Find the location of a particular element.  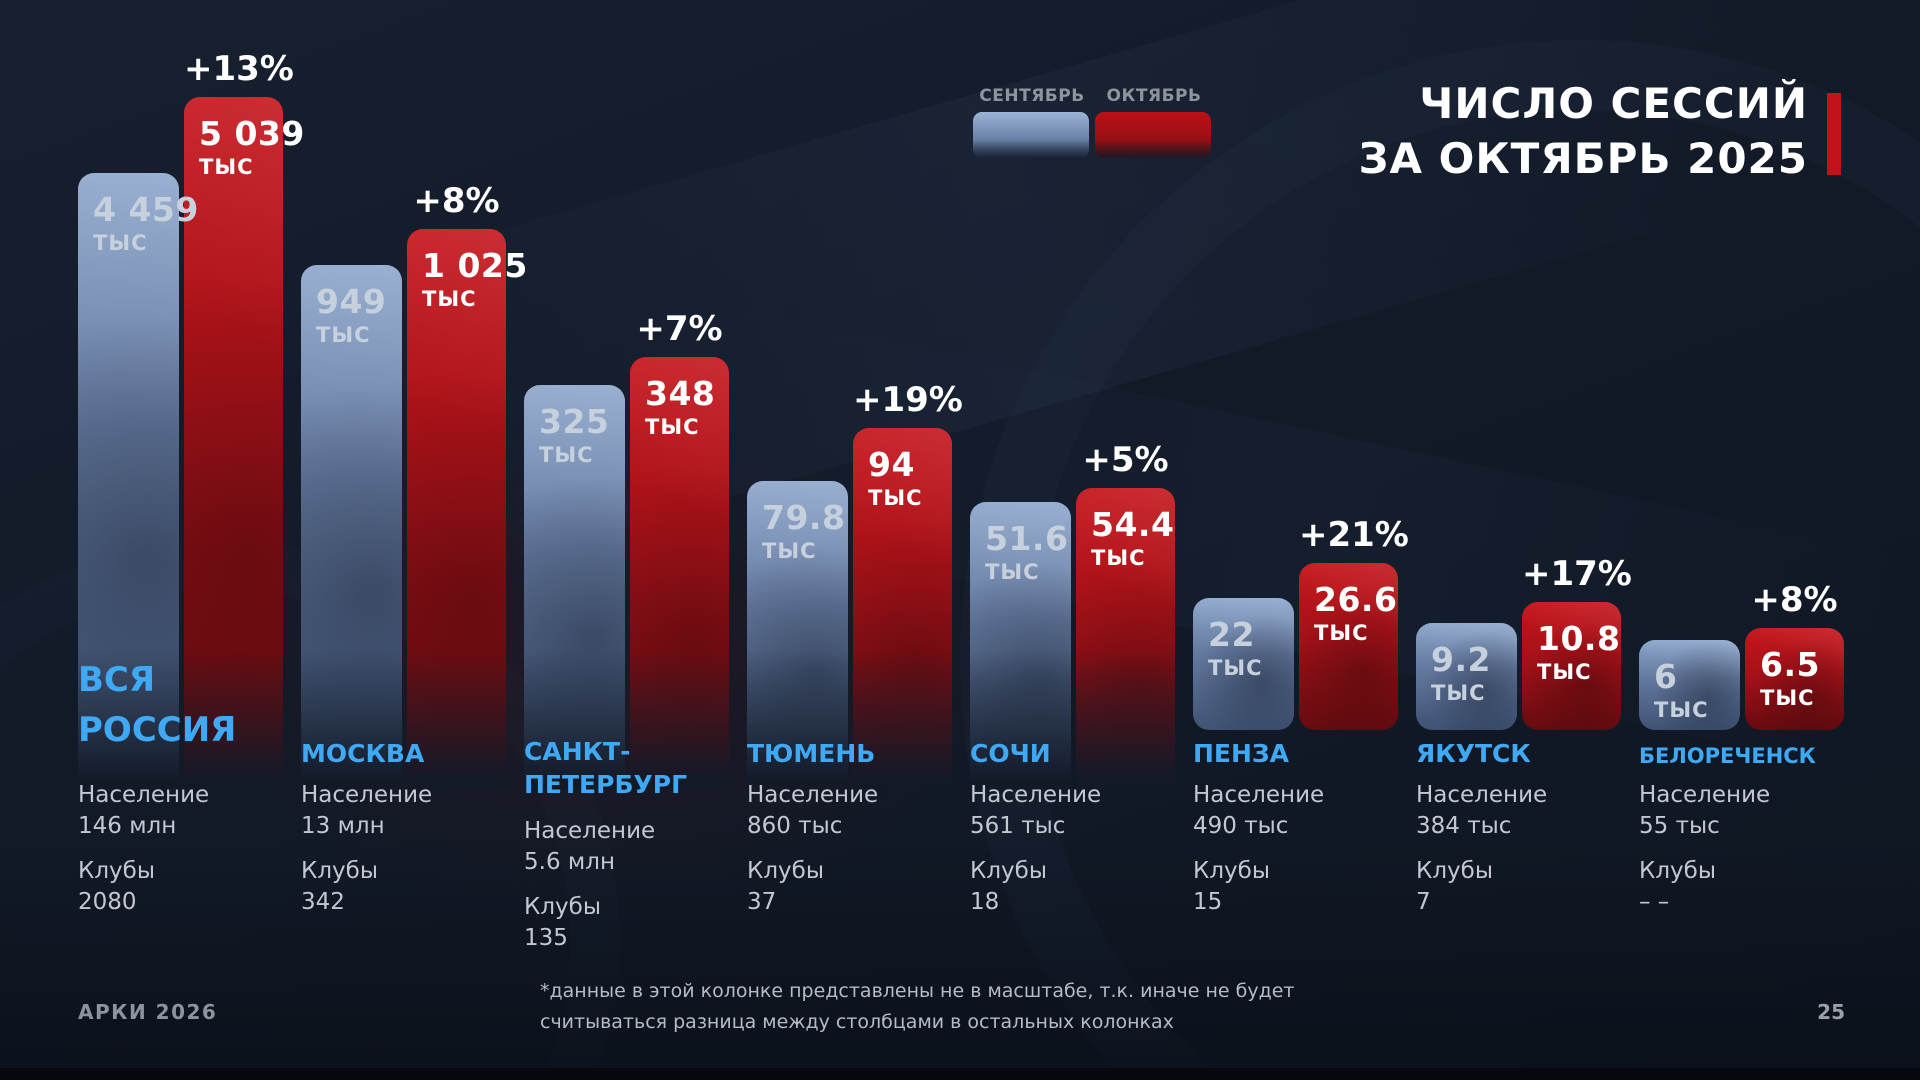

bar-september-belorechensk: 6 ТЫС is located at coordinates (1689, 685).